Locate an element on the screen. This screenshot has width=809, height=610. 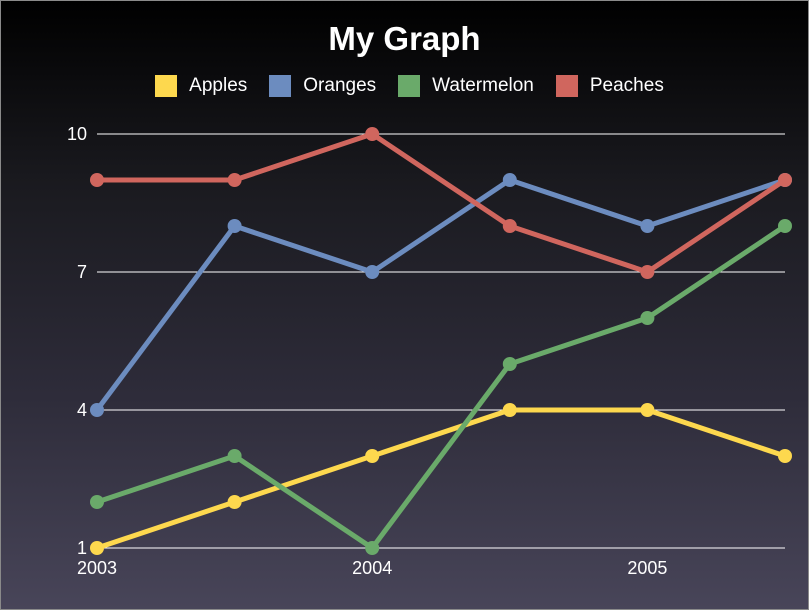
legend-item-peaches: Peaches is located at coordinates (609, 86).